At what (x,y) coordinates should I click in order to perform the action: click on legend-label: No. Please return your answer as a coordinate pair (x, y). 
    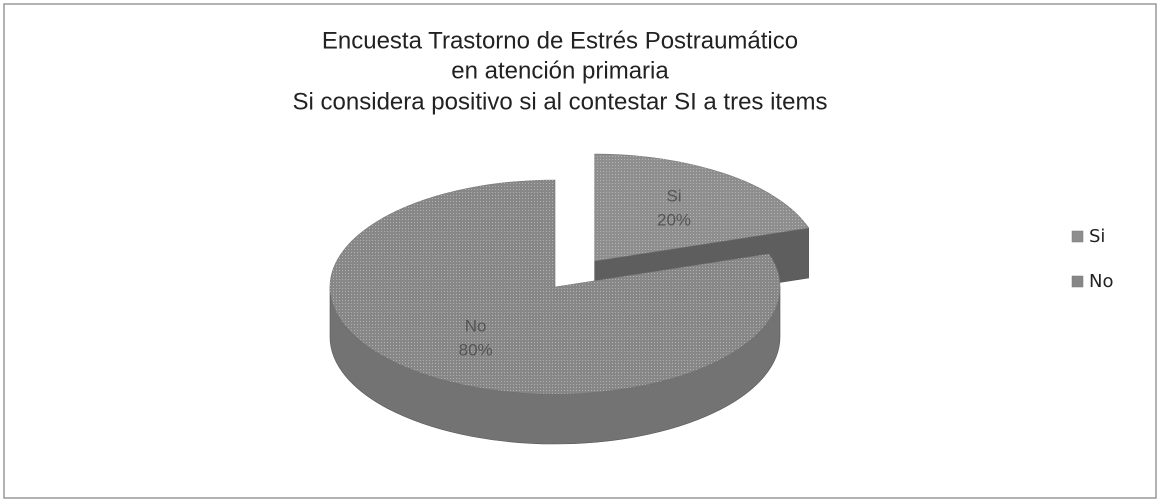
    Looking at the image, I should click on (1101, 281).